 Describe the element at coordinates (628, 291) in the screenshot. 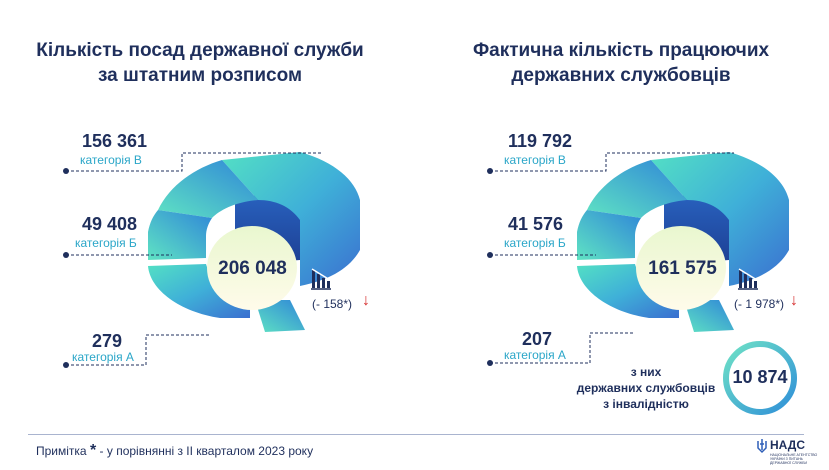

I see `right-segment-bottom-a` at that location.